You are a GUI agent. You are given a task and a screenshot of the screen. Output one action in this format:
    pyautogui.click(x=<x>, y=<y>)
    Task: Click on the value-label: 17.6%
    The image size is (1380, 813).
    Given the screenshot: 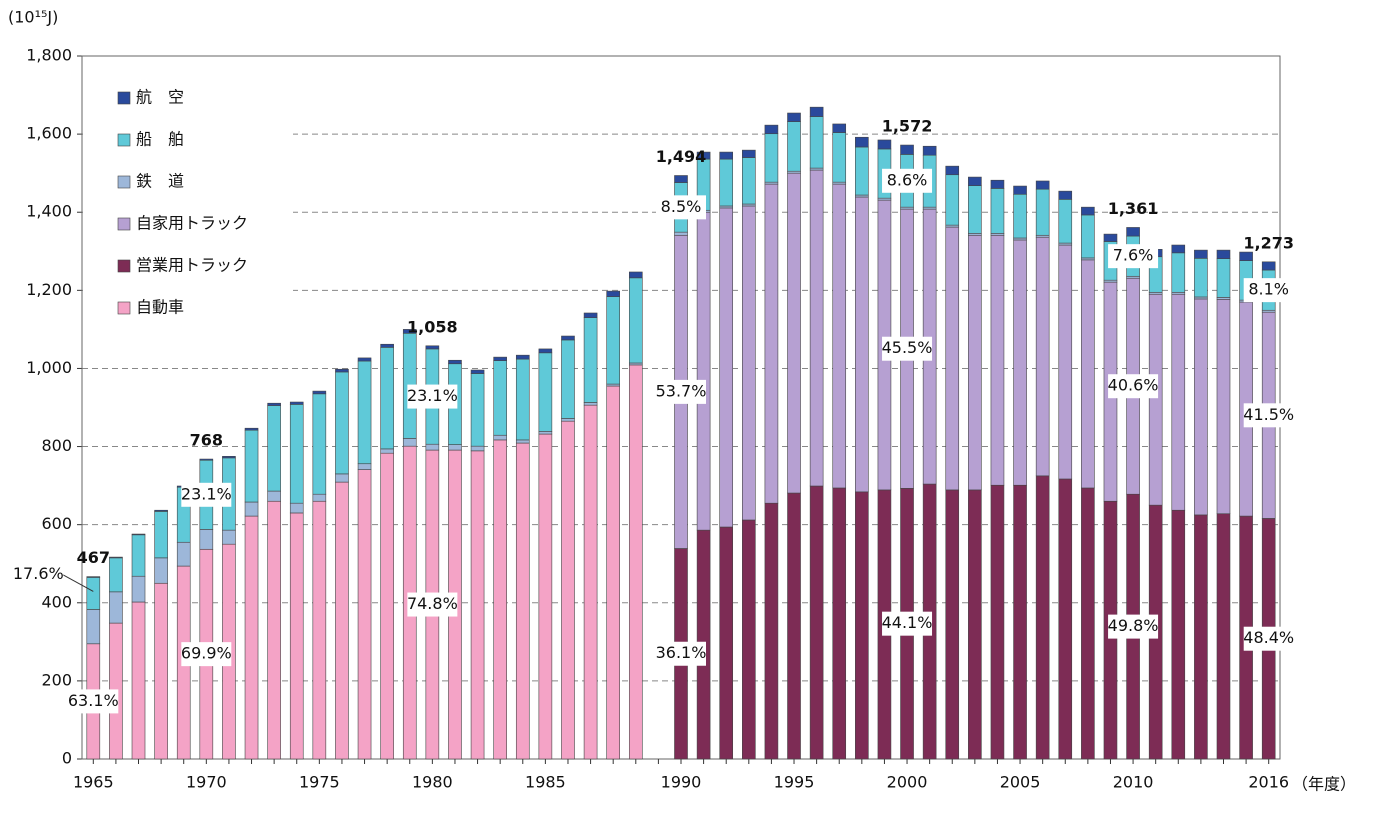 What is the action you would take?
    pyautogui.click(x=38, y=573)
    